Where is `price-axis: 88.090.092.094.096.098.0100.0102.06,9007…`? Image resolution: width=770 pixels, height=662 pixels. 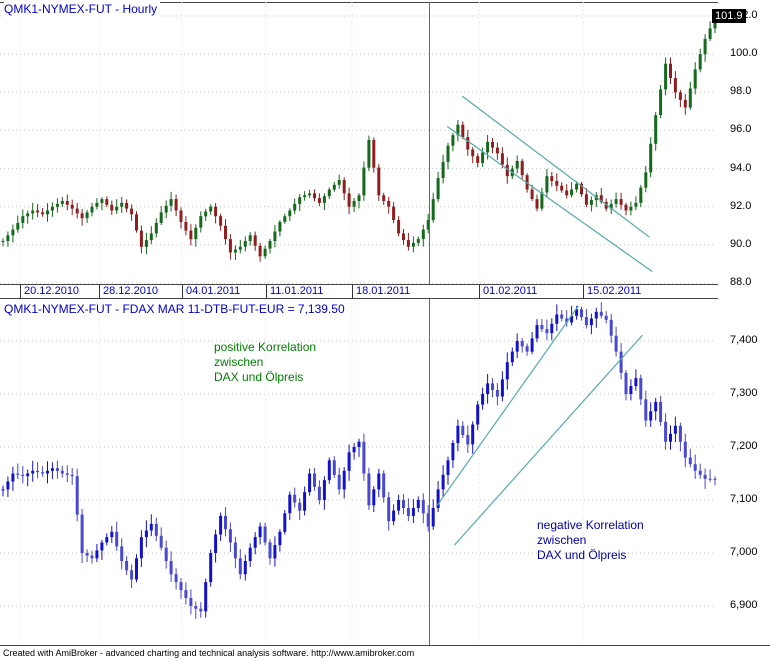 price-axis: 88.090.092.094.096.098.0100.0102.06,9007… is located at coordinates (744, 322).